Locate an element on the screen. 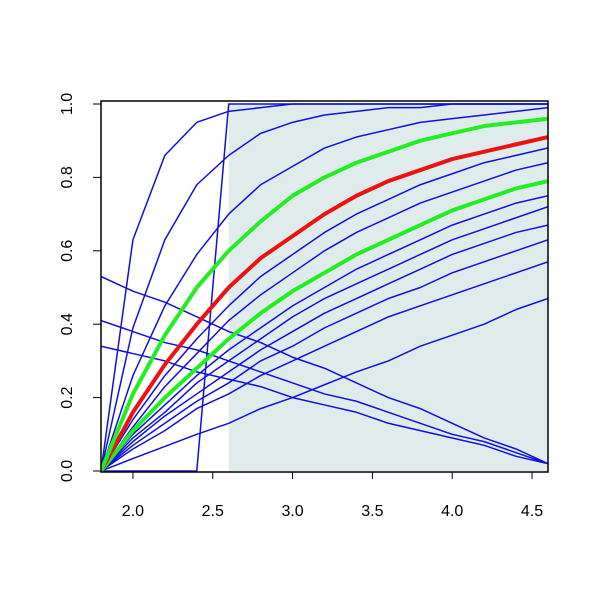 This screenshot has width=600, height=600. y-tick-label: 1.0 is located at coordinates (67, 104).